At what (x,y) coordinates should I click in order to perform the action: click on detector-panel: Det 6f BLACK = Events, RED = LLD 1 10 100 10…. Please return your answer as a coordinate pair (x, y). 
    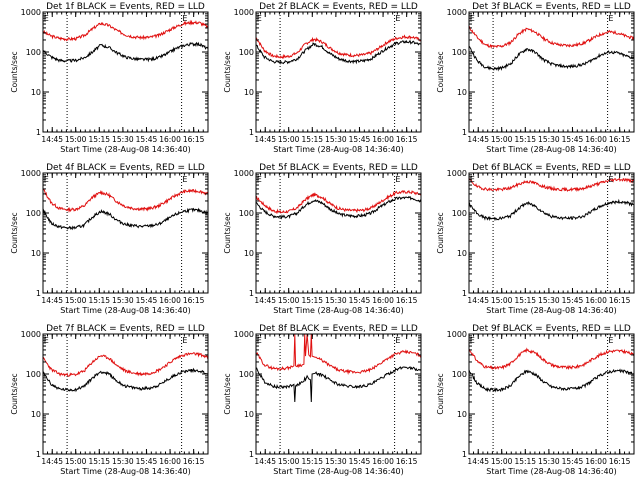
    Looking at the image, I should click on (535, 239).